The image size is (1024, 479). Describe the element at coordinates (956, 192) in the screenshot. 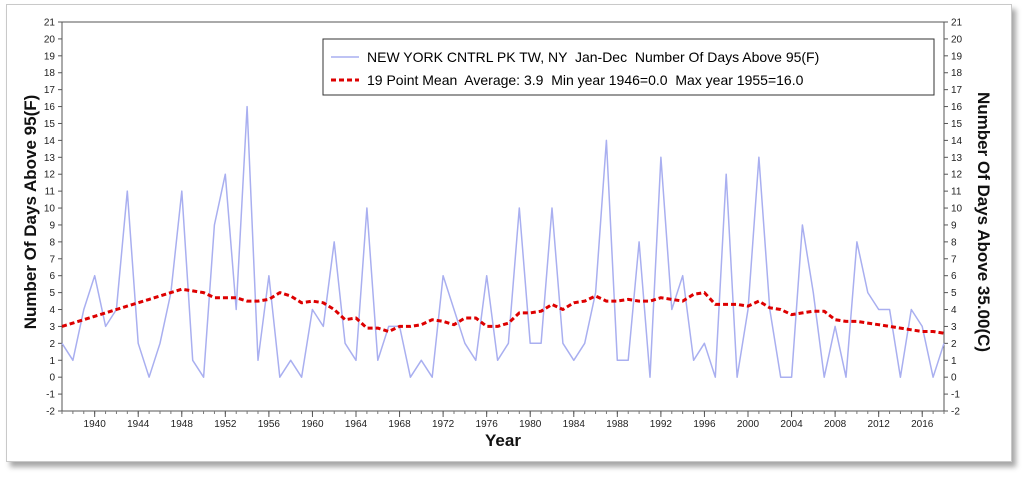

I see `y-tick-label-right: 11` at that location.